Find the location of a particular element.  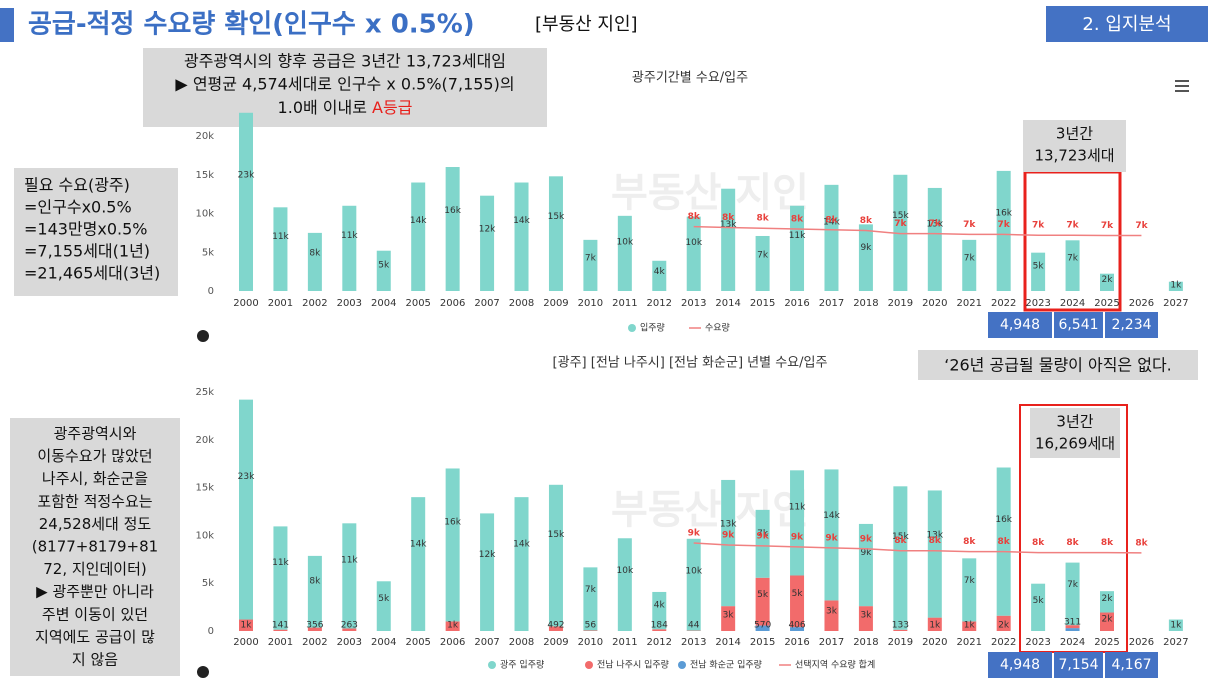

total-text: 4,167 is located at coordinates (1131, 665).